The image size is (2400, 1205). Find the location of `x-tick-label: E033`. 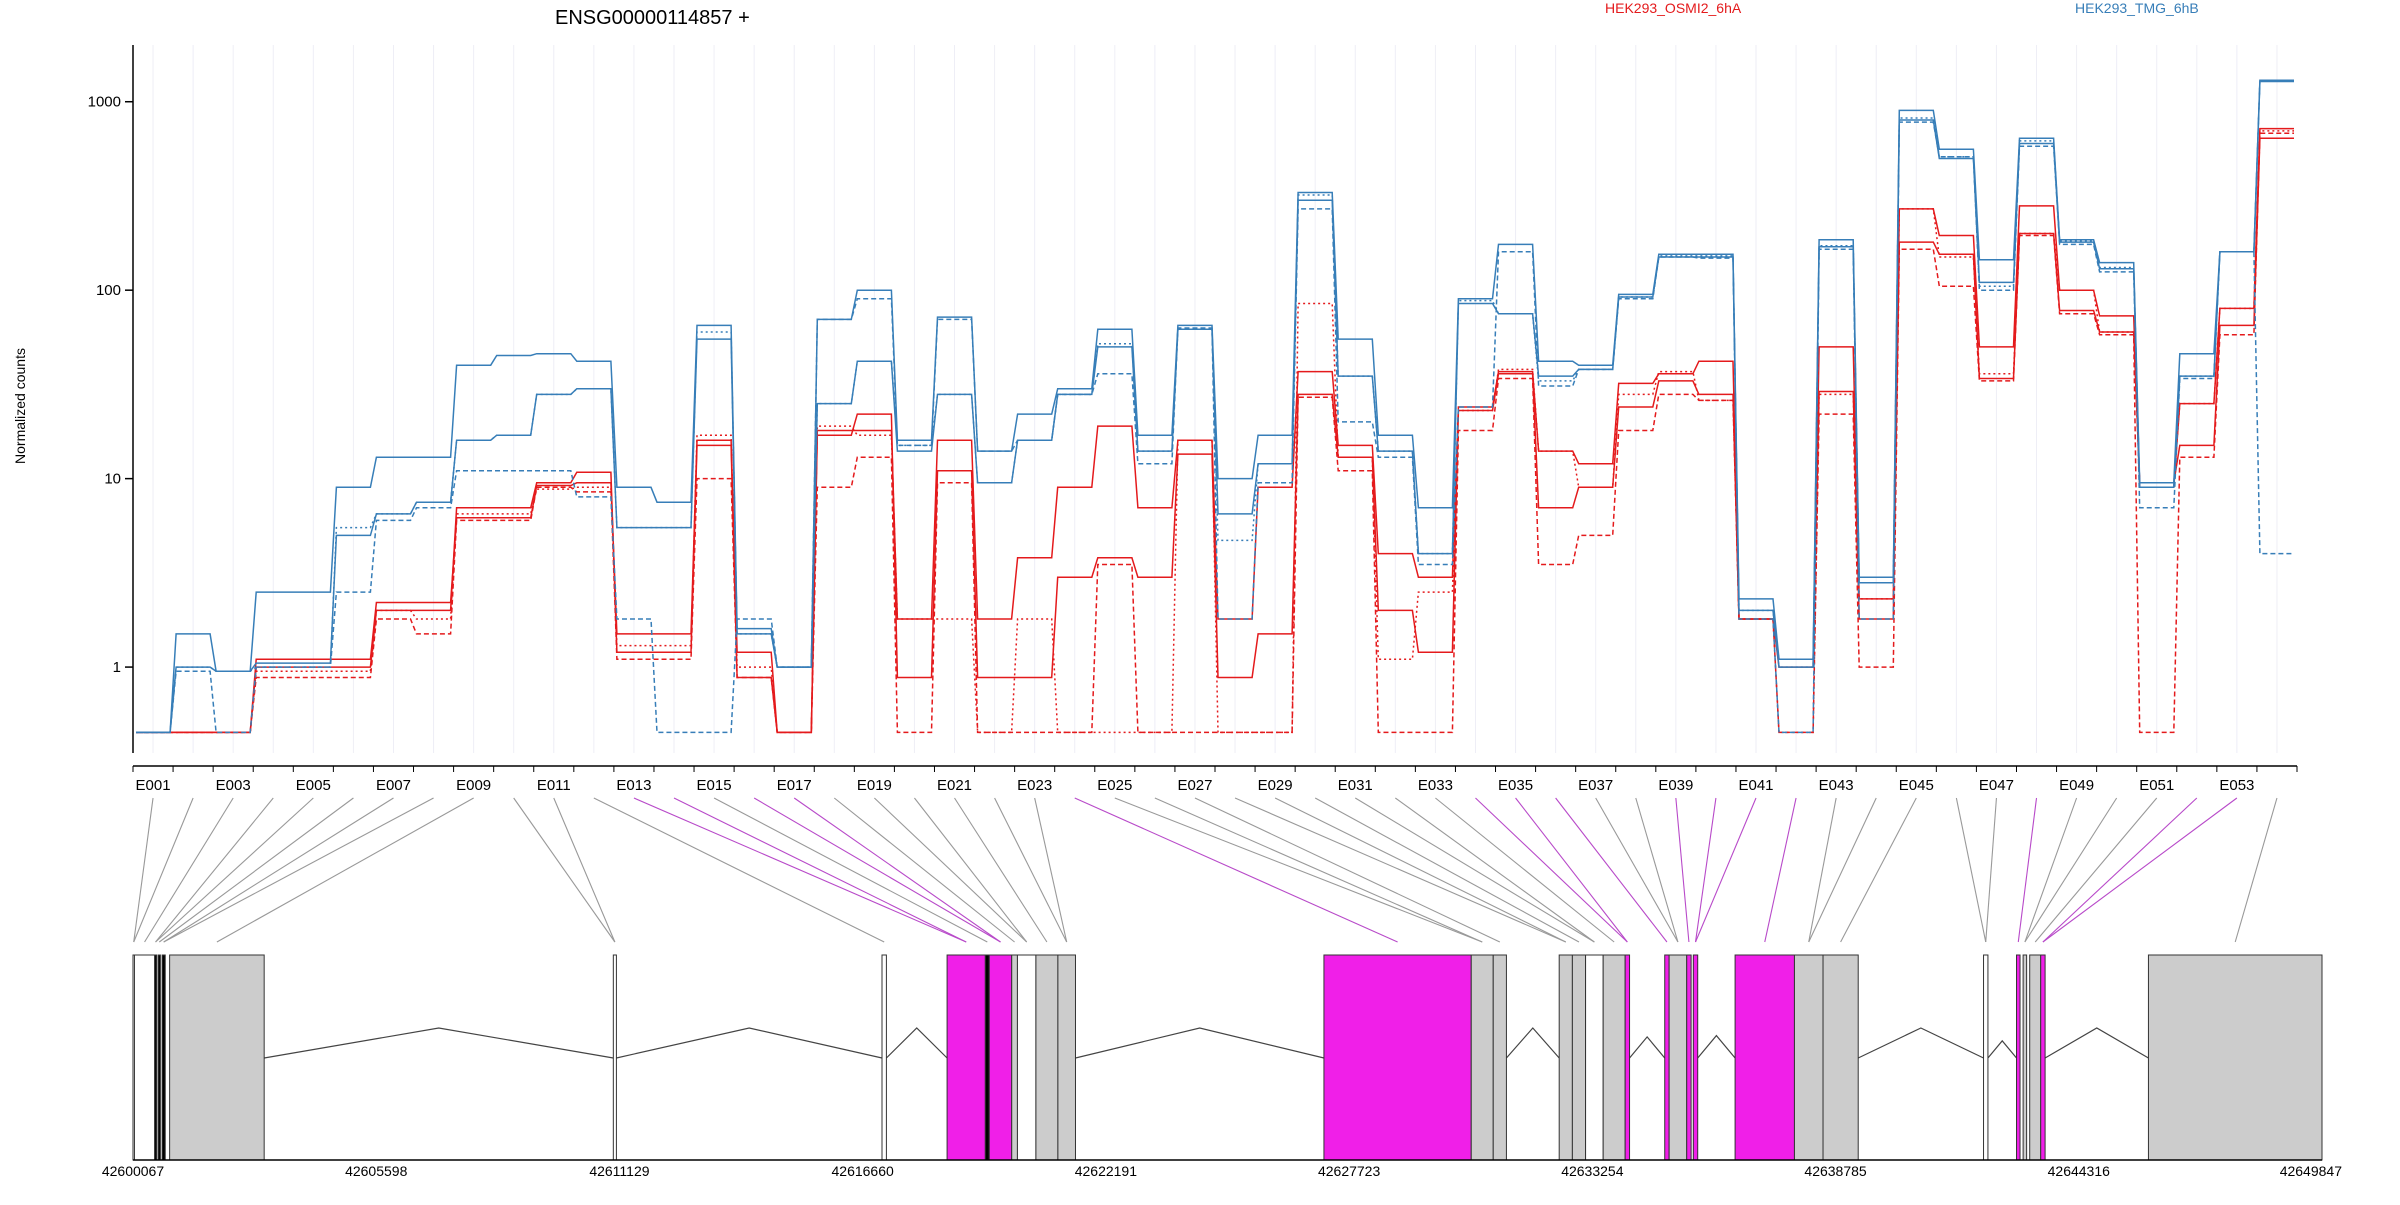

x-tick-label: E033 is located at coordinates (1435, 785).